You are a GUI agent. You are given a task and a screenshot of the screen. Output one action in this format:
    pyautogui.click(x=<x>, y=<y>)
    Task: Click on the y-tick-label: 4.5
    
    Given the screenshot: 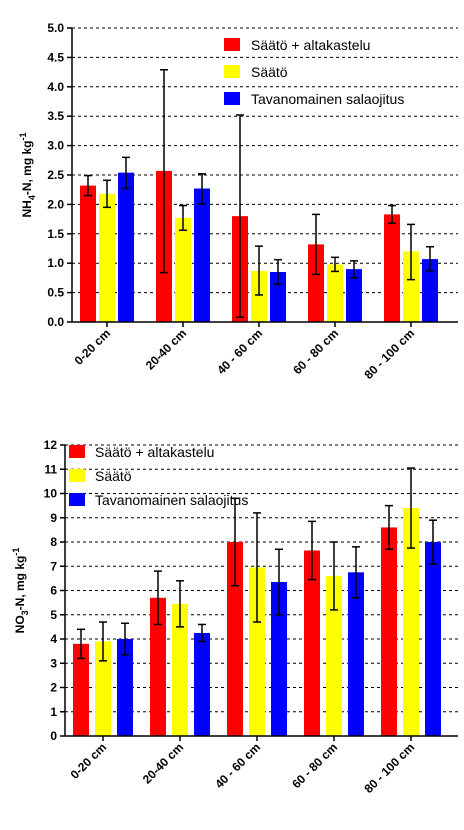 What is the action you would take?
    pyautogui.click(x=55, y=57)
    